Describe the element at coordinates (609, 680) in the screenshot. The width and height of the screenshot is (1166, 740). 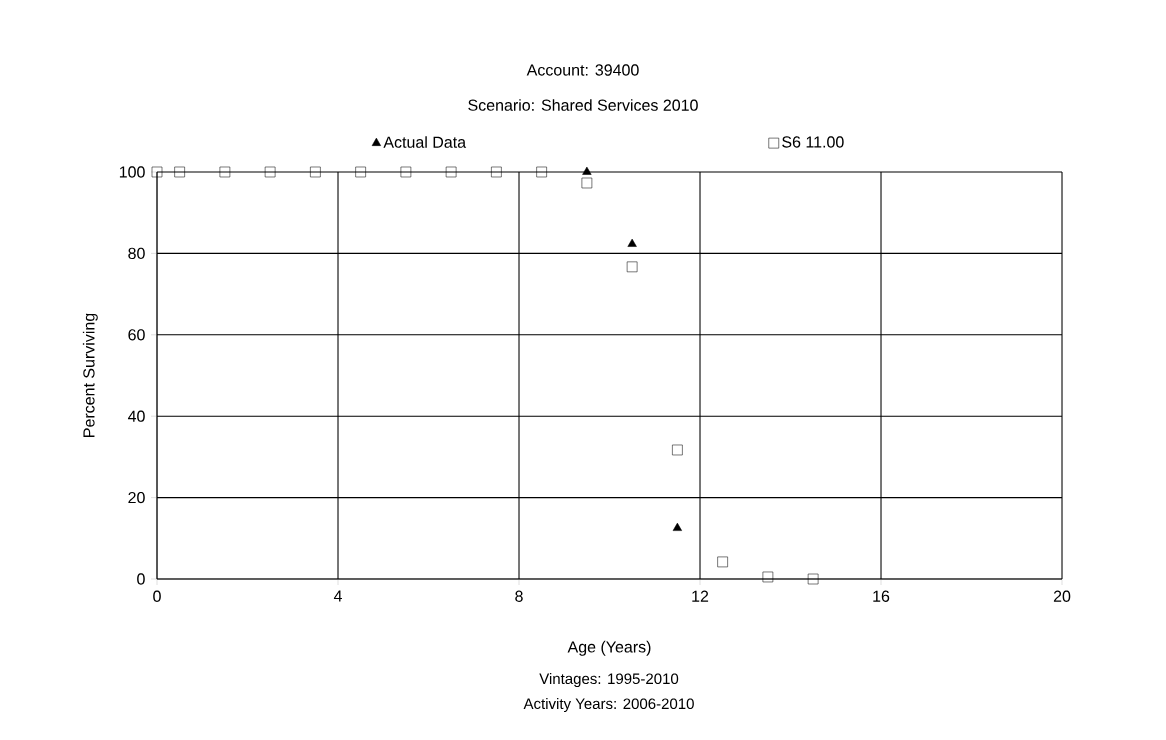
I see `text: Vintages: 1995-2010` at that location.